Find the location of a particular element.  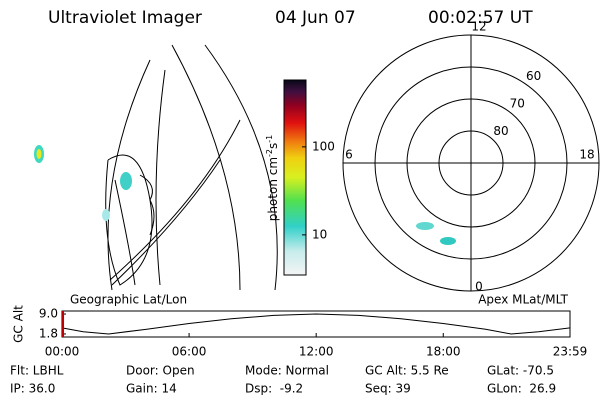

colorbar is located at coordinates (295, 177).